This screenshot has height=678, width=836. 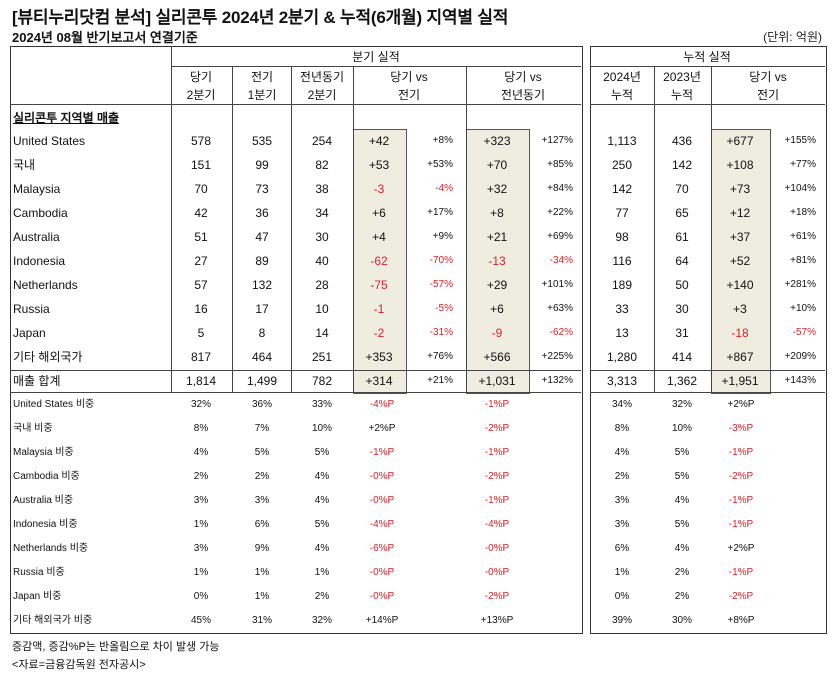 What do you see at coordinates (201, 428) in the screenshot?
I see `share-cur-q2: 8%` at bounding box center [201, 428].